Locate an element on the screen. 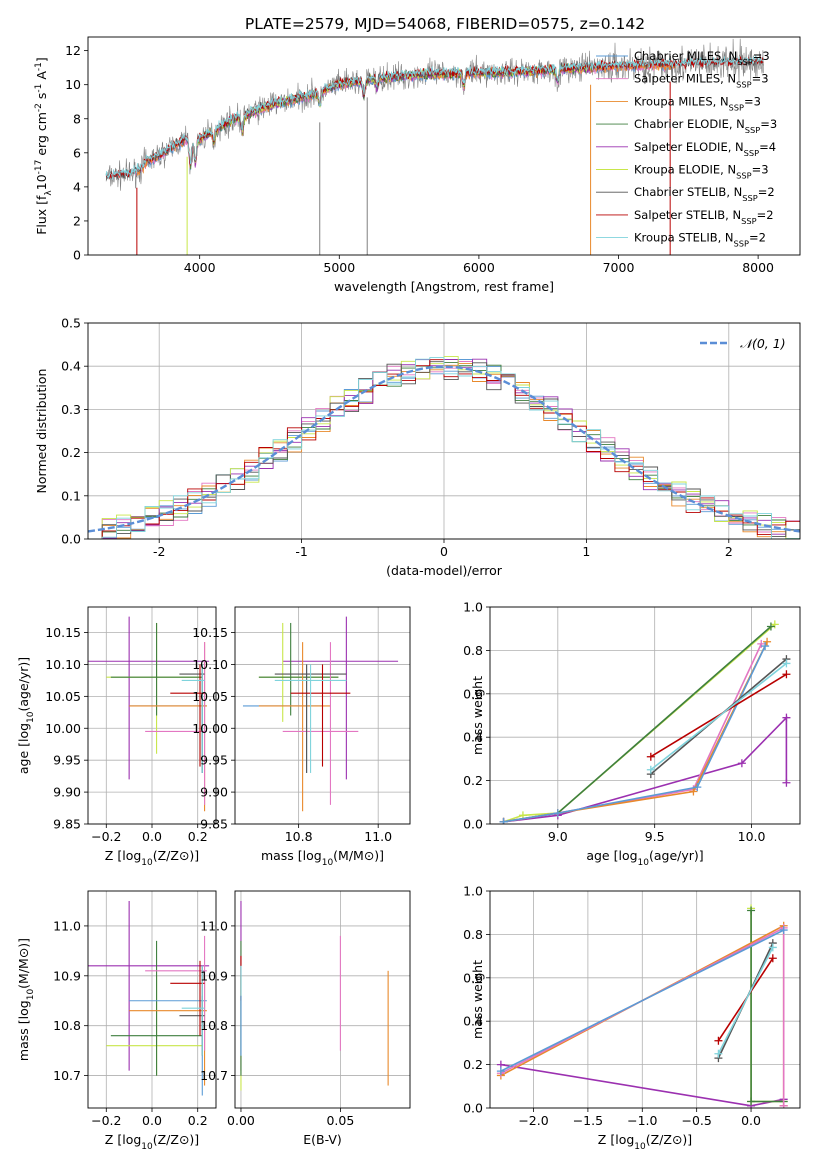 This screenshot has width=819, height=1170. weight-series-kroupa_miles is located at coordinates (635, 730).